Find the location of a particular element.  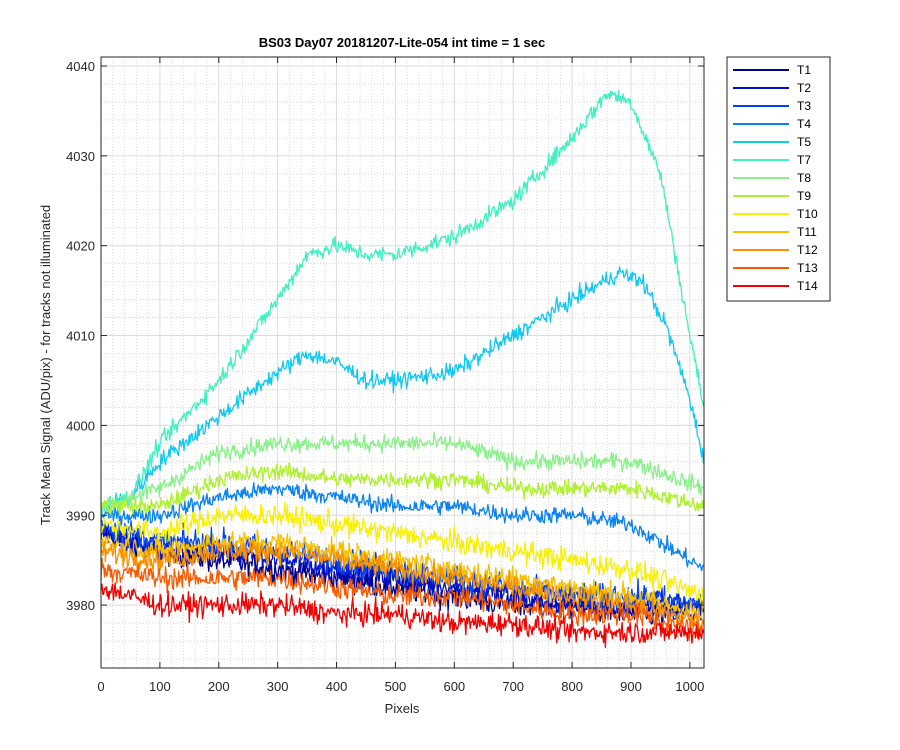

x-tick-label: 600 is located at coordinates (454, 686).